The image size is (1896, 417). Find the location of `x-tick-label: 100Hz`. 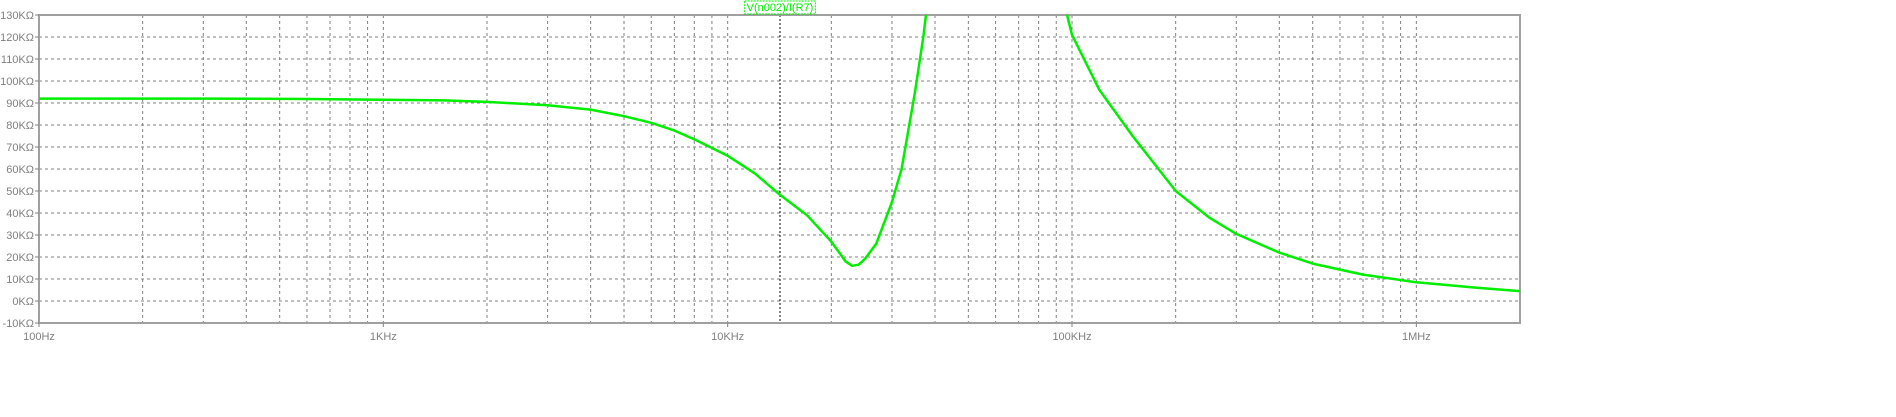

x-tick-label: 100Hz is located at coordinates (39, 337).